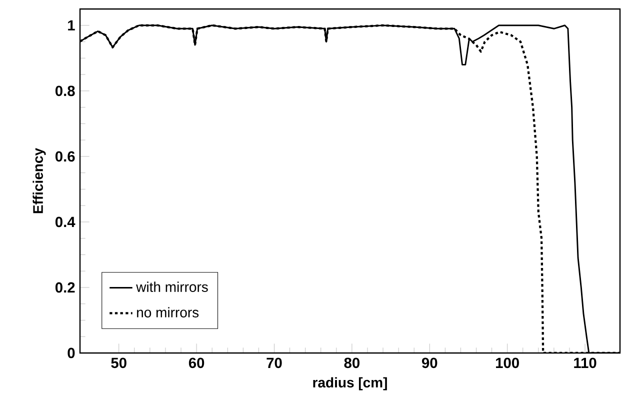  What do you see at coordinates (168, 312) in the screenshot?
I see `legend-label: no mirrors` at bounding box center [168, 312].